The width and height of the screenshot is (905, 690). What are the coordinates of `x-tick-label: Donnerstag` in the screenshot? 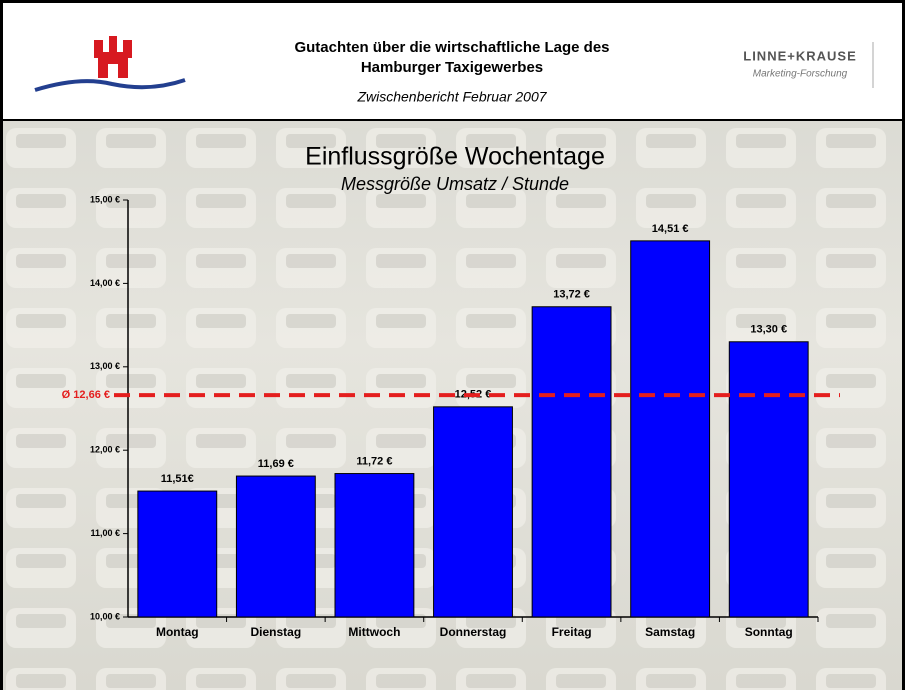 It's located at (473, 632).